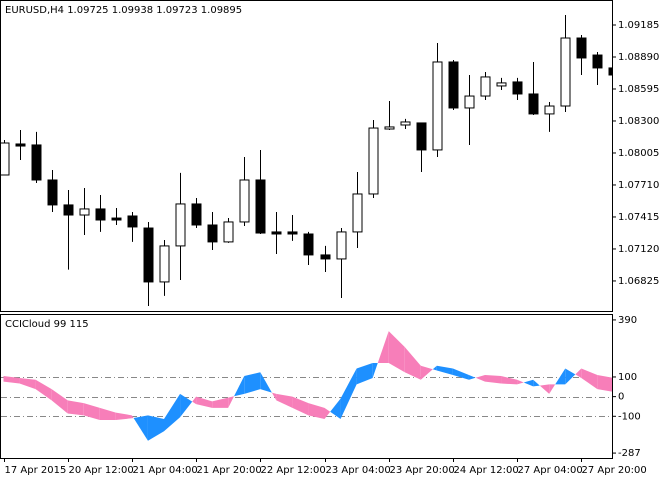  Describe the element at coordinates (627, 320) in the screenshot. I see `y-tick-label: 390` at that location.